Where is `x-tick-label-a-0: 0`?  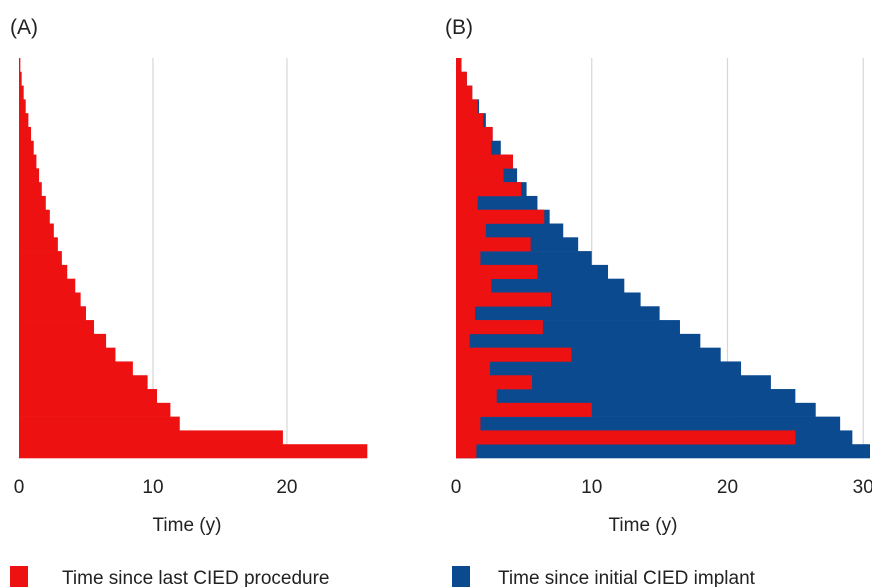
x-tick-label-a-0: 0 is located at coordinates (19, 487).